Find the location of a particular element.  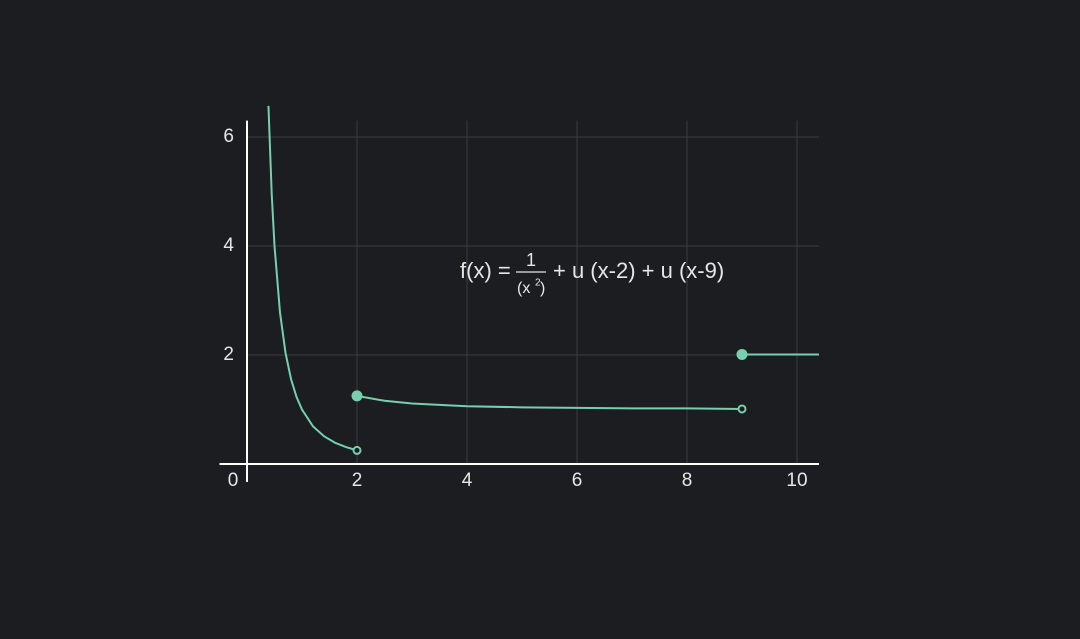

x-tick-label: 10 is located at coordinates (796, 480).